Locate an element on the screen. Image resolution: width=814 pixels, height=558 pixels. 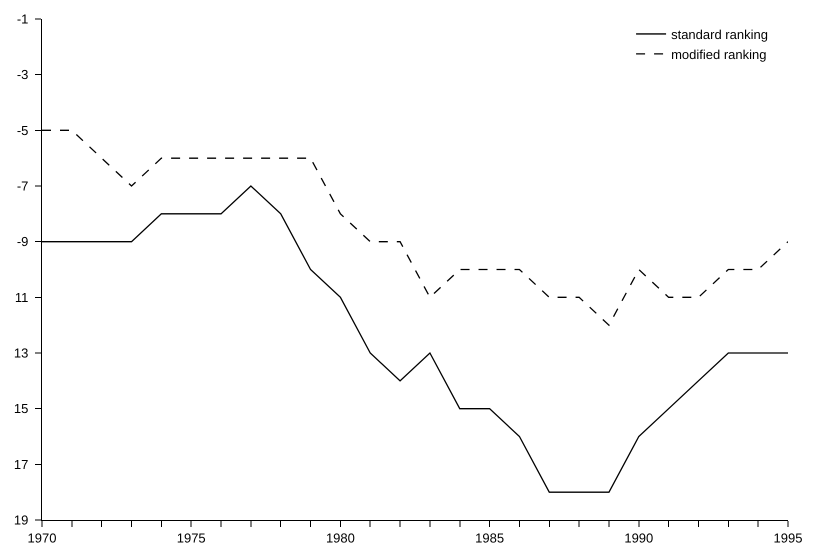
y-tick-label: 19 is located at coordinates (21, 520).